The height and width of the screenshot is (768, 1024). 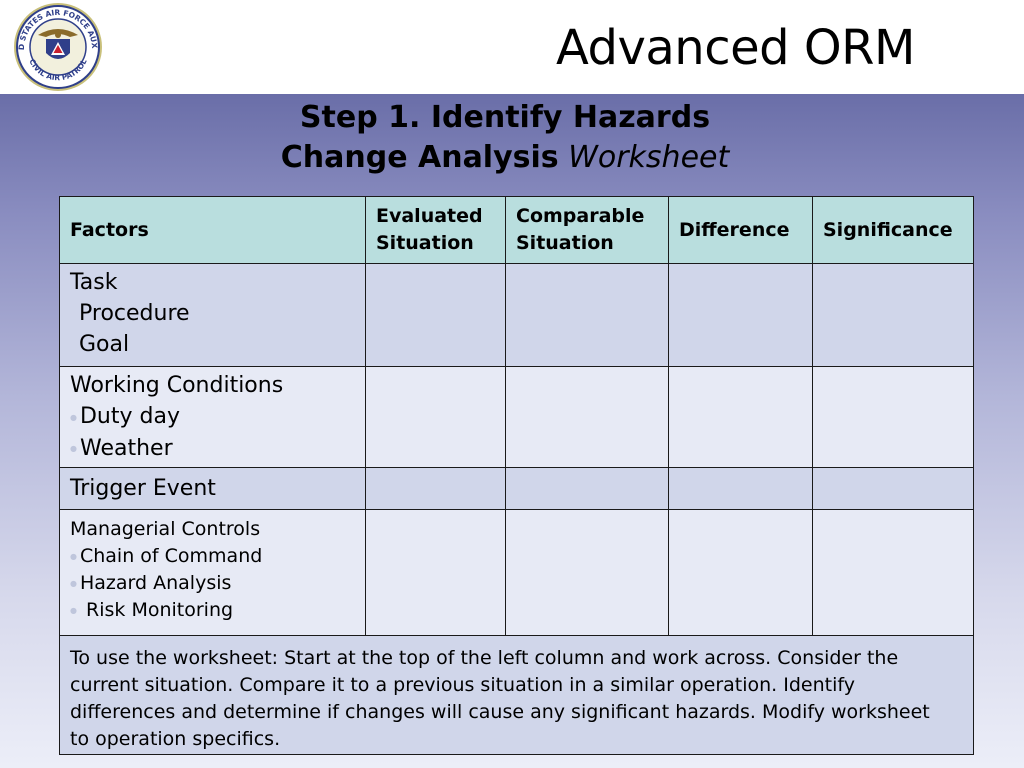 I want to click on factor-item: ● Chain of Command, so click(x=166, y=556).